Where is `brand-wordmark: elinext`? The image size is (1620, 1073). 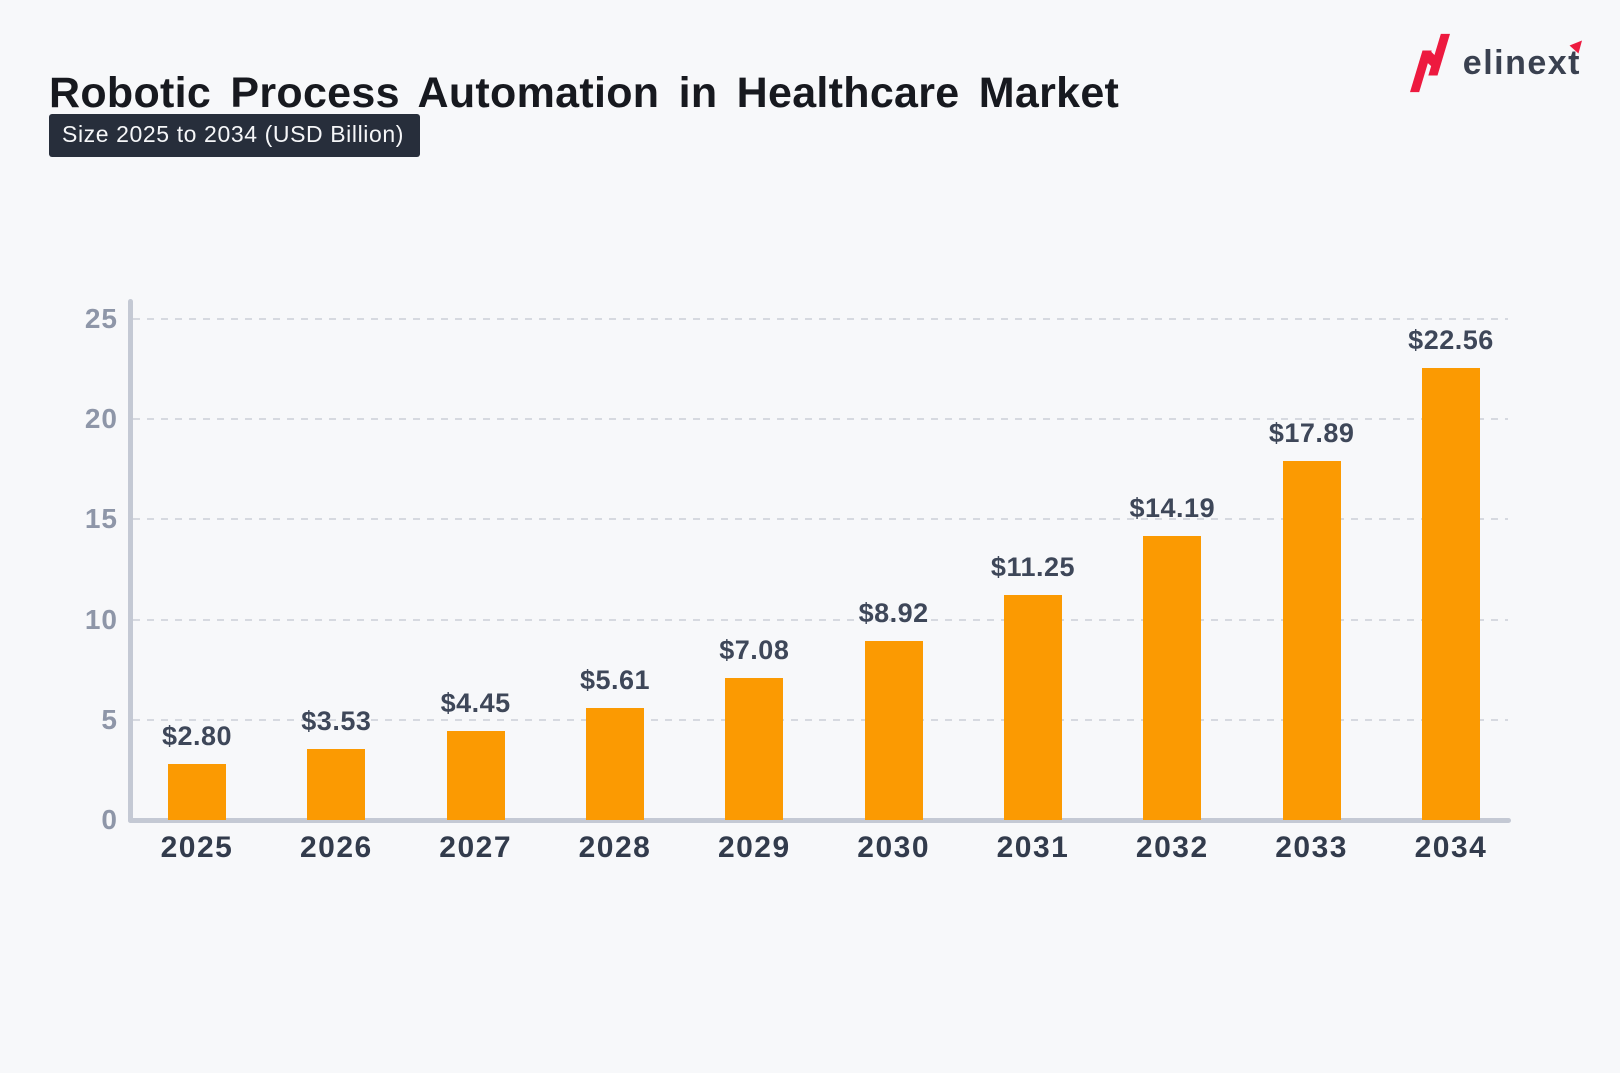 brand-wordmark: elinext is located at coordinates (1524, 59).